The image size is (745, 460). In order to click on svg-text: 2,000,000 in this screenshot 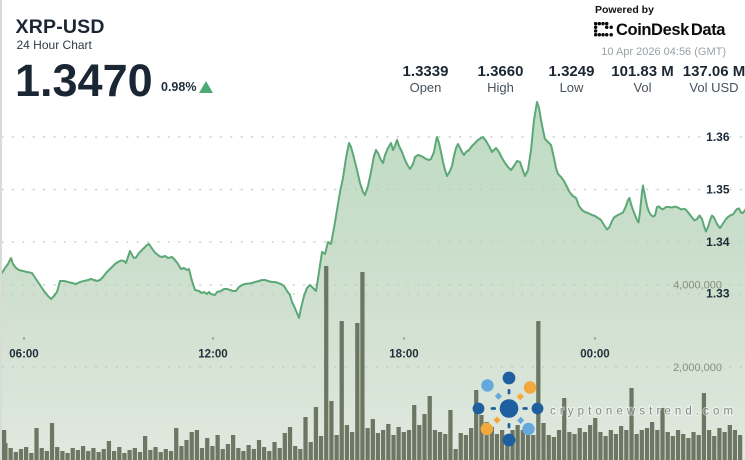, I will do `click(697, 368)`.